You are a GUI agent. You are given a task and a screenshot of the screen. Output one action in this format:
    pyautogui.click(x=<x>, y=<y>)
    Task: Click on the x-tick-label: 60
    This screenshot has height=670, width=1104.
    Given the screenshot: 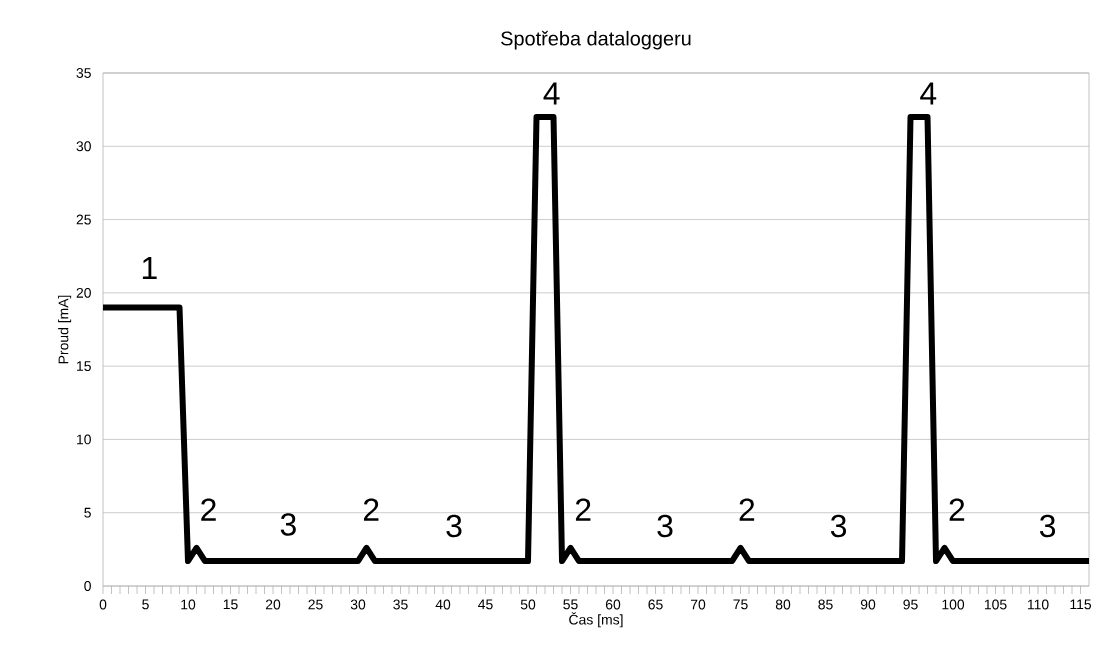 What is the action you would take?
    pyautogui.click(x=613, y=604)
    